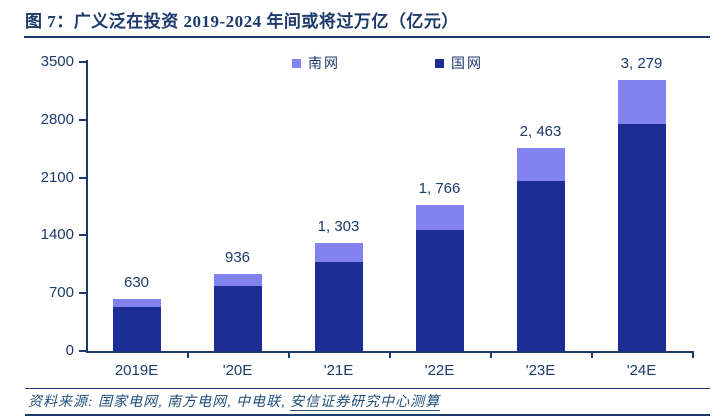  I want to click on guowang-swatch-icon, so click(439, 63).